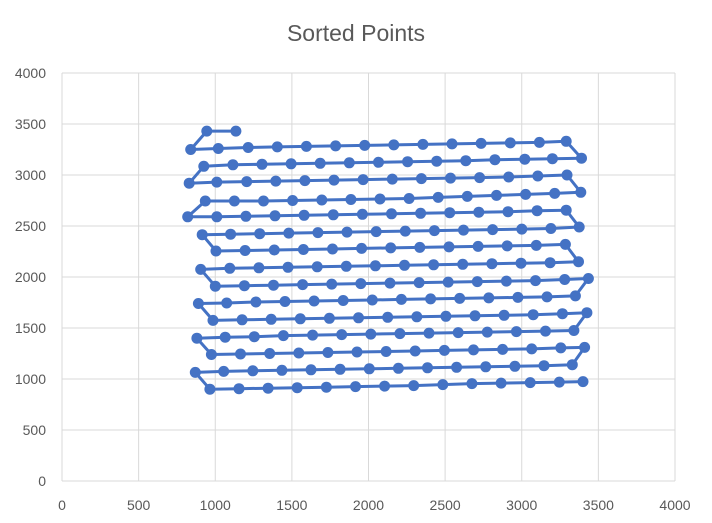 The width and height of the screenshot is (712, 523). I want to click on y-tick-label: 3500, so click(30, 124).